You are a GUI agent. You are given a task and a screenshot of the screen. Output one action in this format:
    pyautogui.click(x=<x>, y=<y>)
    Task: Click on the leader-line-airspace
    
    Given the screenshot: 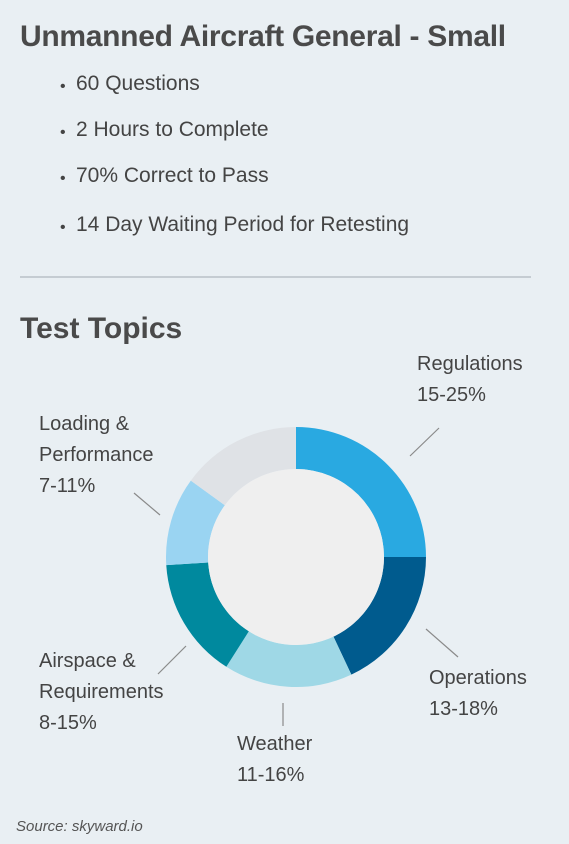 What is the action you would take?
    pyautogui.click(x=172, y=660)
    